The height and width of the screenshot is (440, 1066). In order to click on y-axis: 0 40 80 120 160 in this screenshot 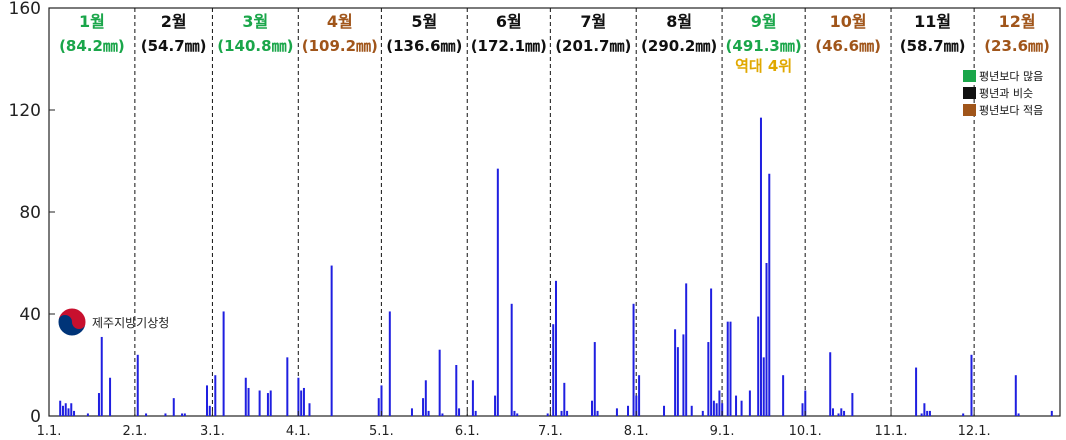, I will do `click(32, 213)`.